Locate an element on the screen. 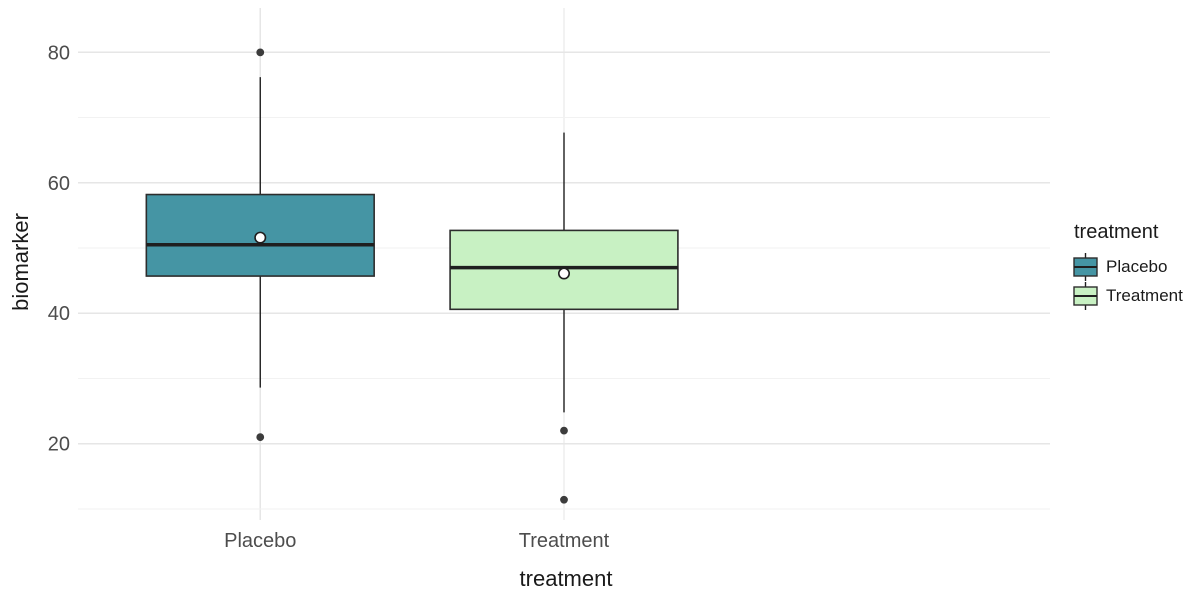 Image resolution: width=1200 pixels, height=600 pixels. legend-label-placebo: Placebo is located at coordinates (1137, 266).